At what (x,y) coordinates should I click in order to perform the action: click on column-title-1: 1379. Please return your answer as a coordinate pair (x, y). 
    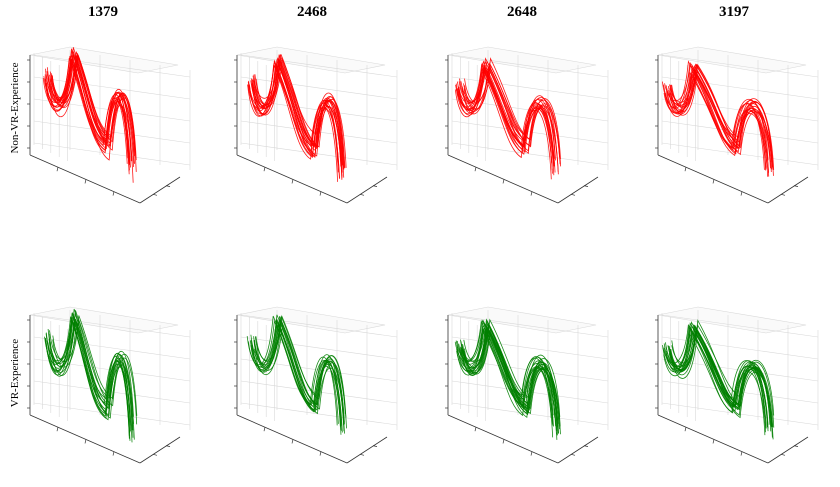
    Looking at the image, I should click on (103, 12).